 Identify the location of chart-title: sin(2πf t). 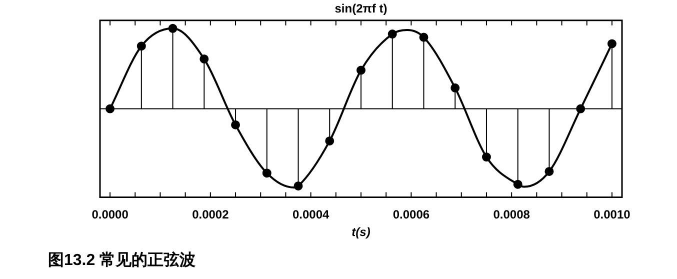
(361, 9).